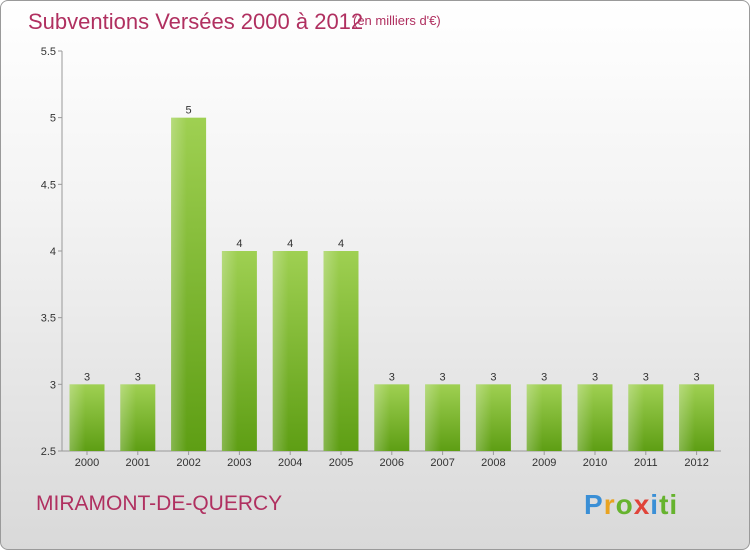  What do you see at coordinates (196, 21) in the screenshot?
I see `chart-title: Subventions Versées 2000 à 2012` at bounding box center [196, 21].